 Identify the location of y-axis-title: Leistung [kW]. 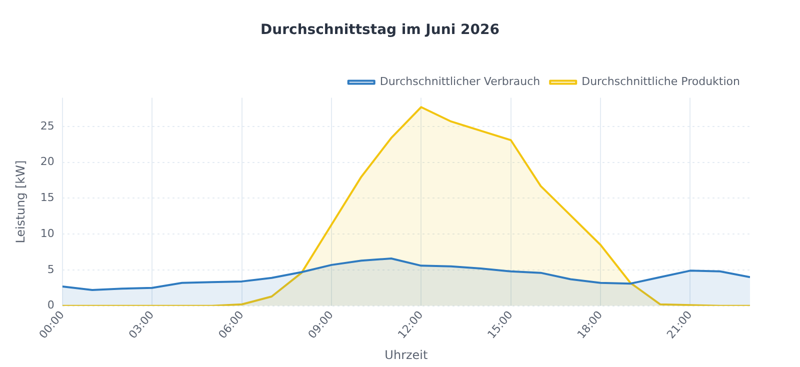
(20, 202).